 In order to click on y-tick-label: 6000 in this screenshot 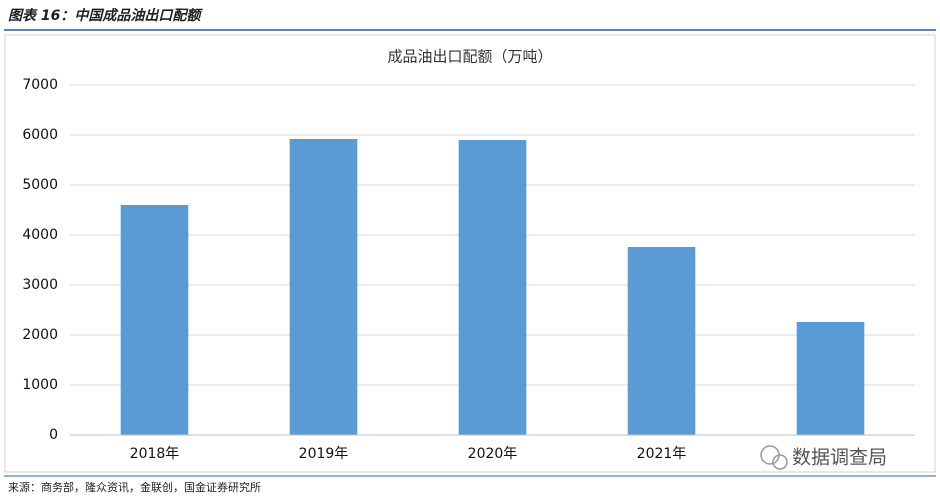, I will do `click(40, 135)`.